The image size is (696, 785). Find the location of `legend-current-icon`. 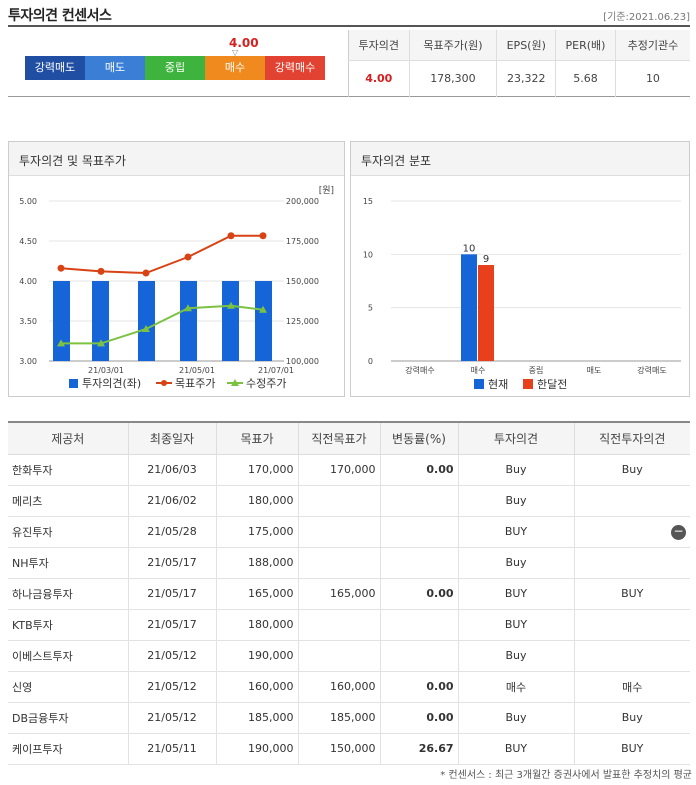

legend-current-icon is located at coordinates (479, 384).